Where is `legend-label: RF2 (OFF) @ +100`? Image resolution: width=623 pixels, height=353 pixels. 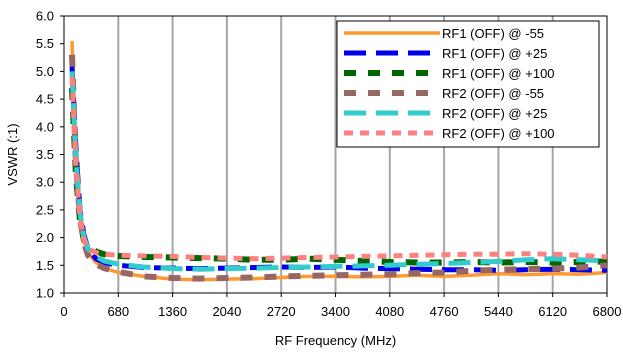
legend-label: RF2 (OFF) @ +100 is located at coordinates (498, 133).